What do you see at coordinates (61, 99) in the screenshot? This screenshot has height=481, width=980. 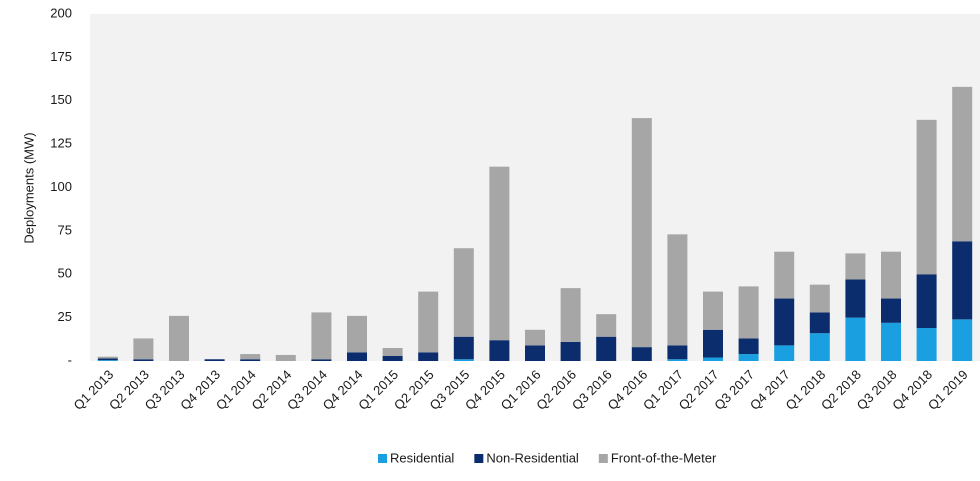 I see `y-tick-label: 150` at bounding box center [61, 99].